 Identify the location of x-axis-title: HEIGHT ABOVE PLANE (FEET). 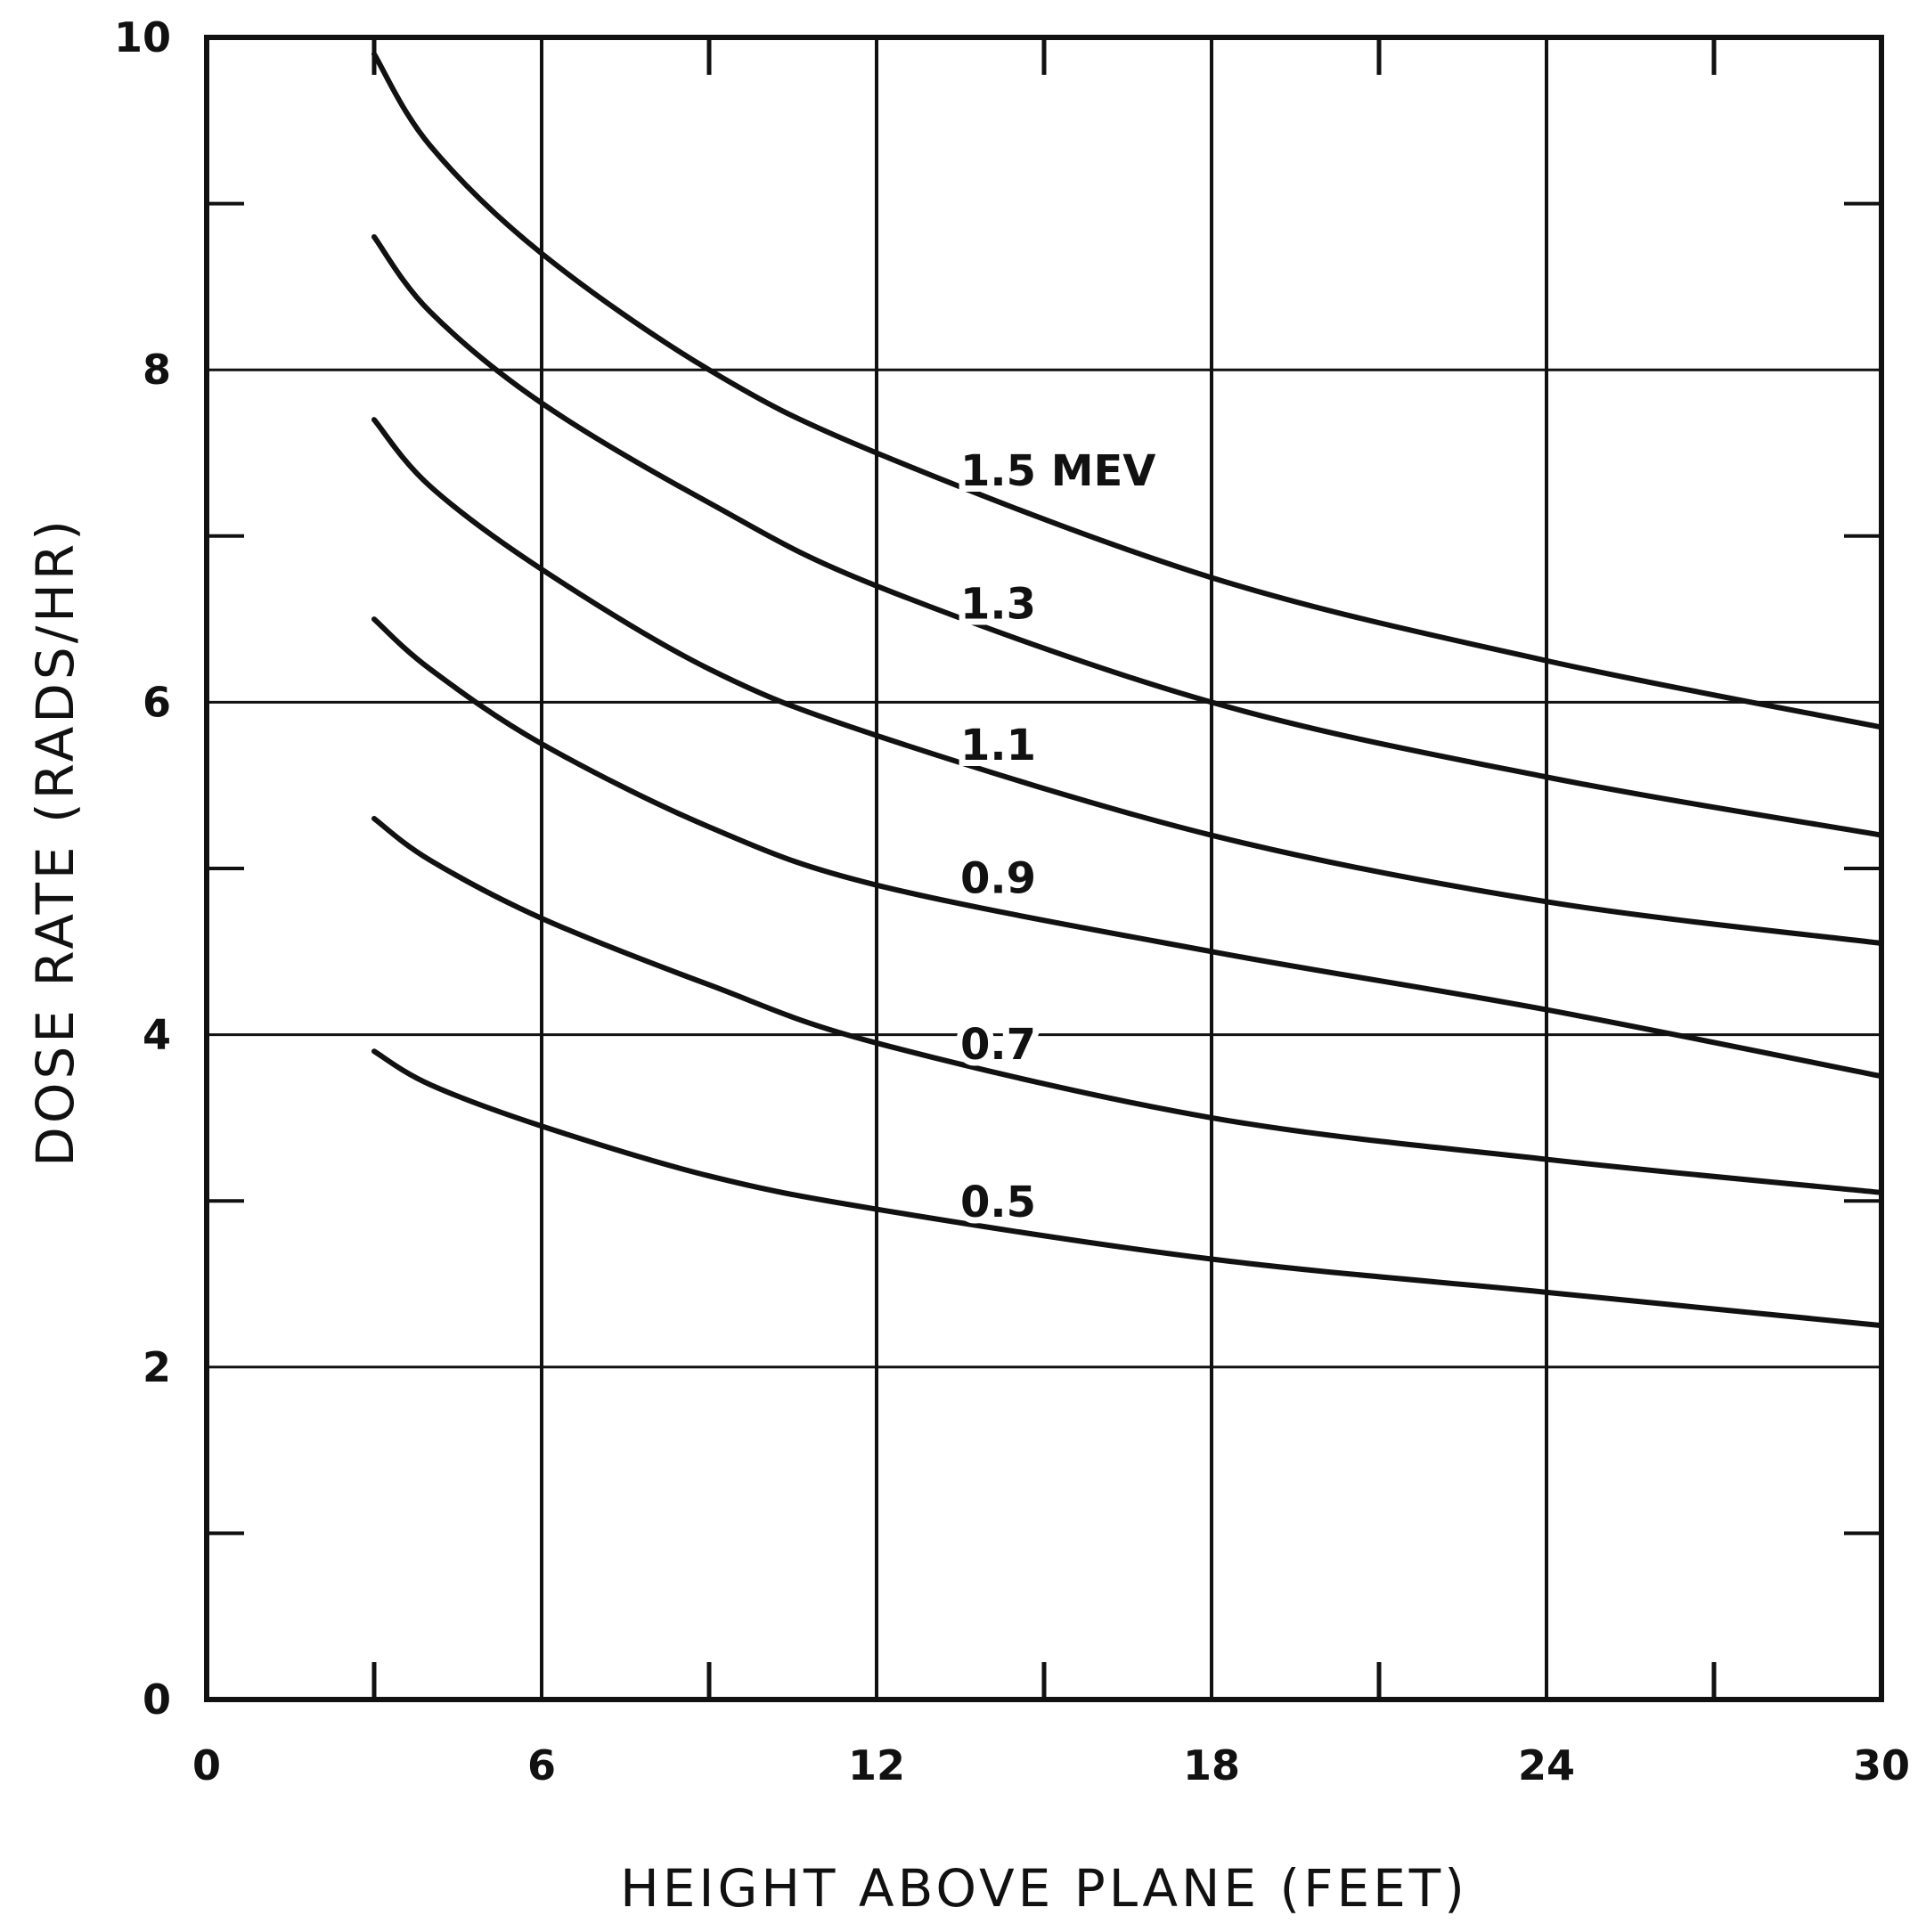
(1044, 1889).